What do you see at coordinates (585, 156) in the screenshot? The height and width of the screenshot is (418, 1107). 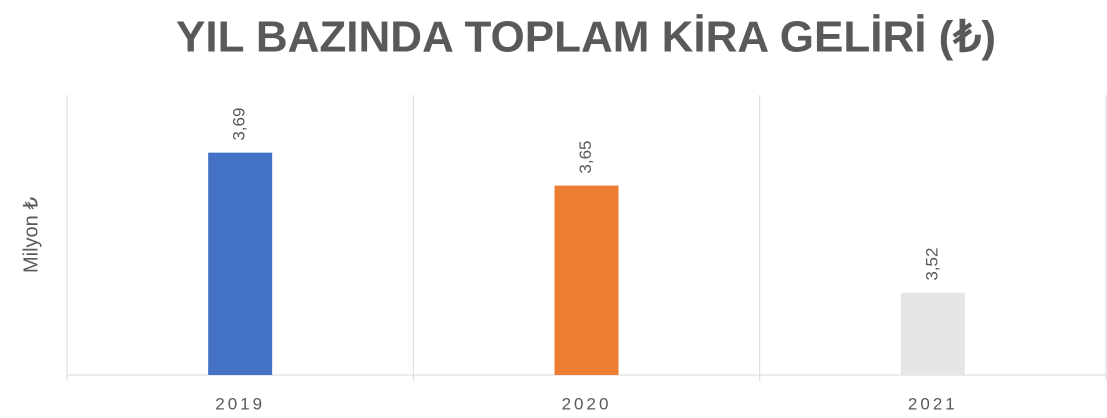 I see `value-label: 3,65` at bounding box center [585, 156].